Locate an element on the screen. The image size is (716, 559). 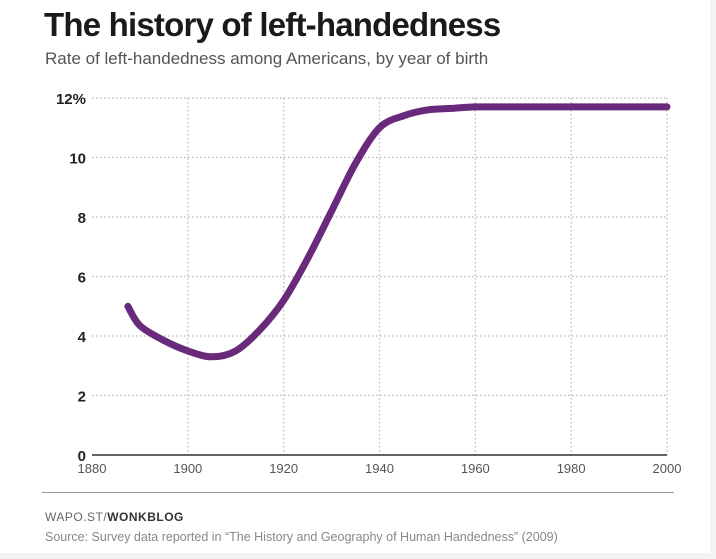
chart-title: The history of left-handedness is located at coordinates (272, 24).